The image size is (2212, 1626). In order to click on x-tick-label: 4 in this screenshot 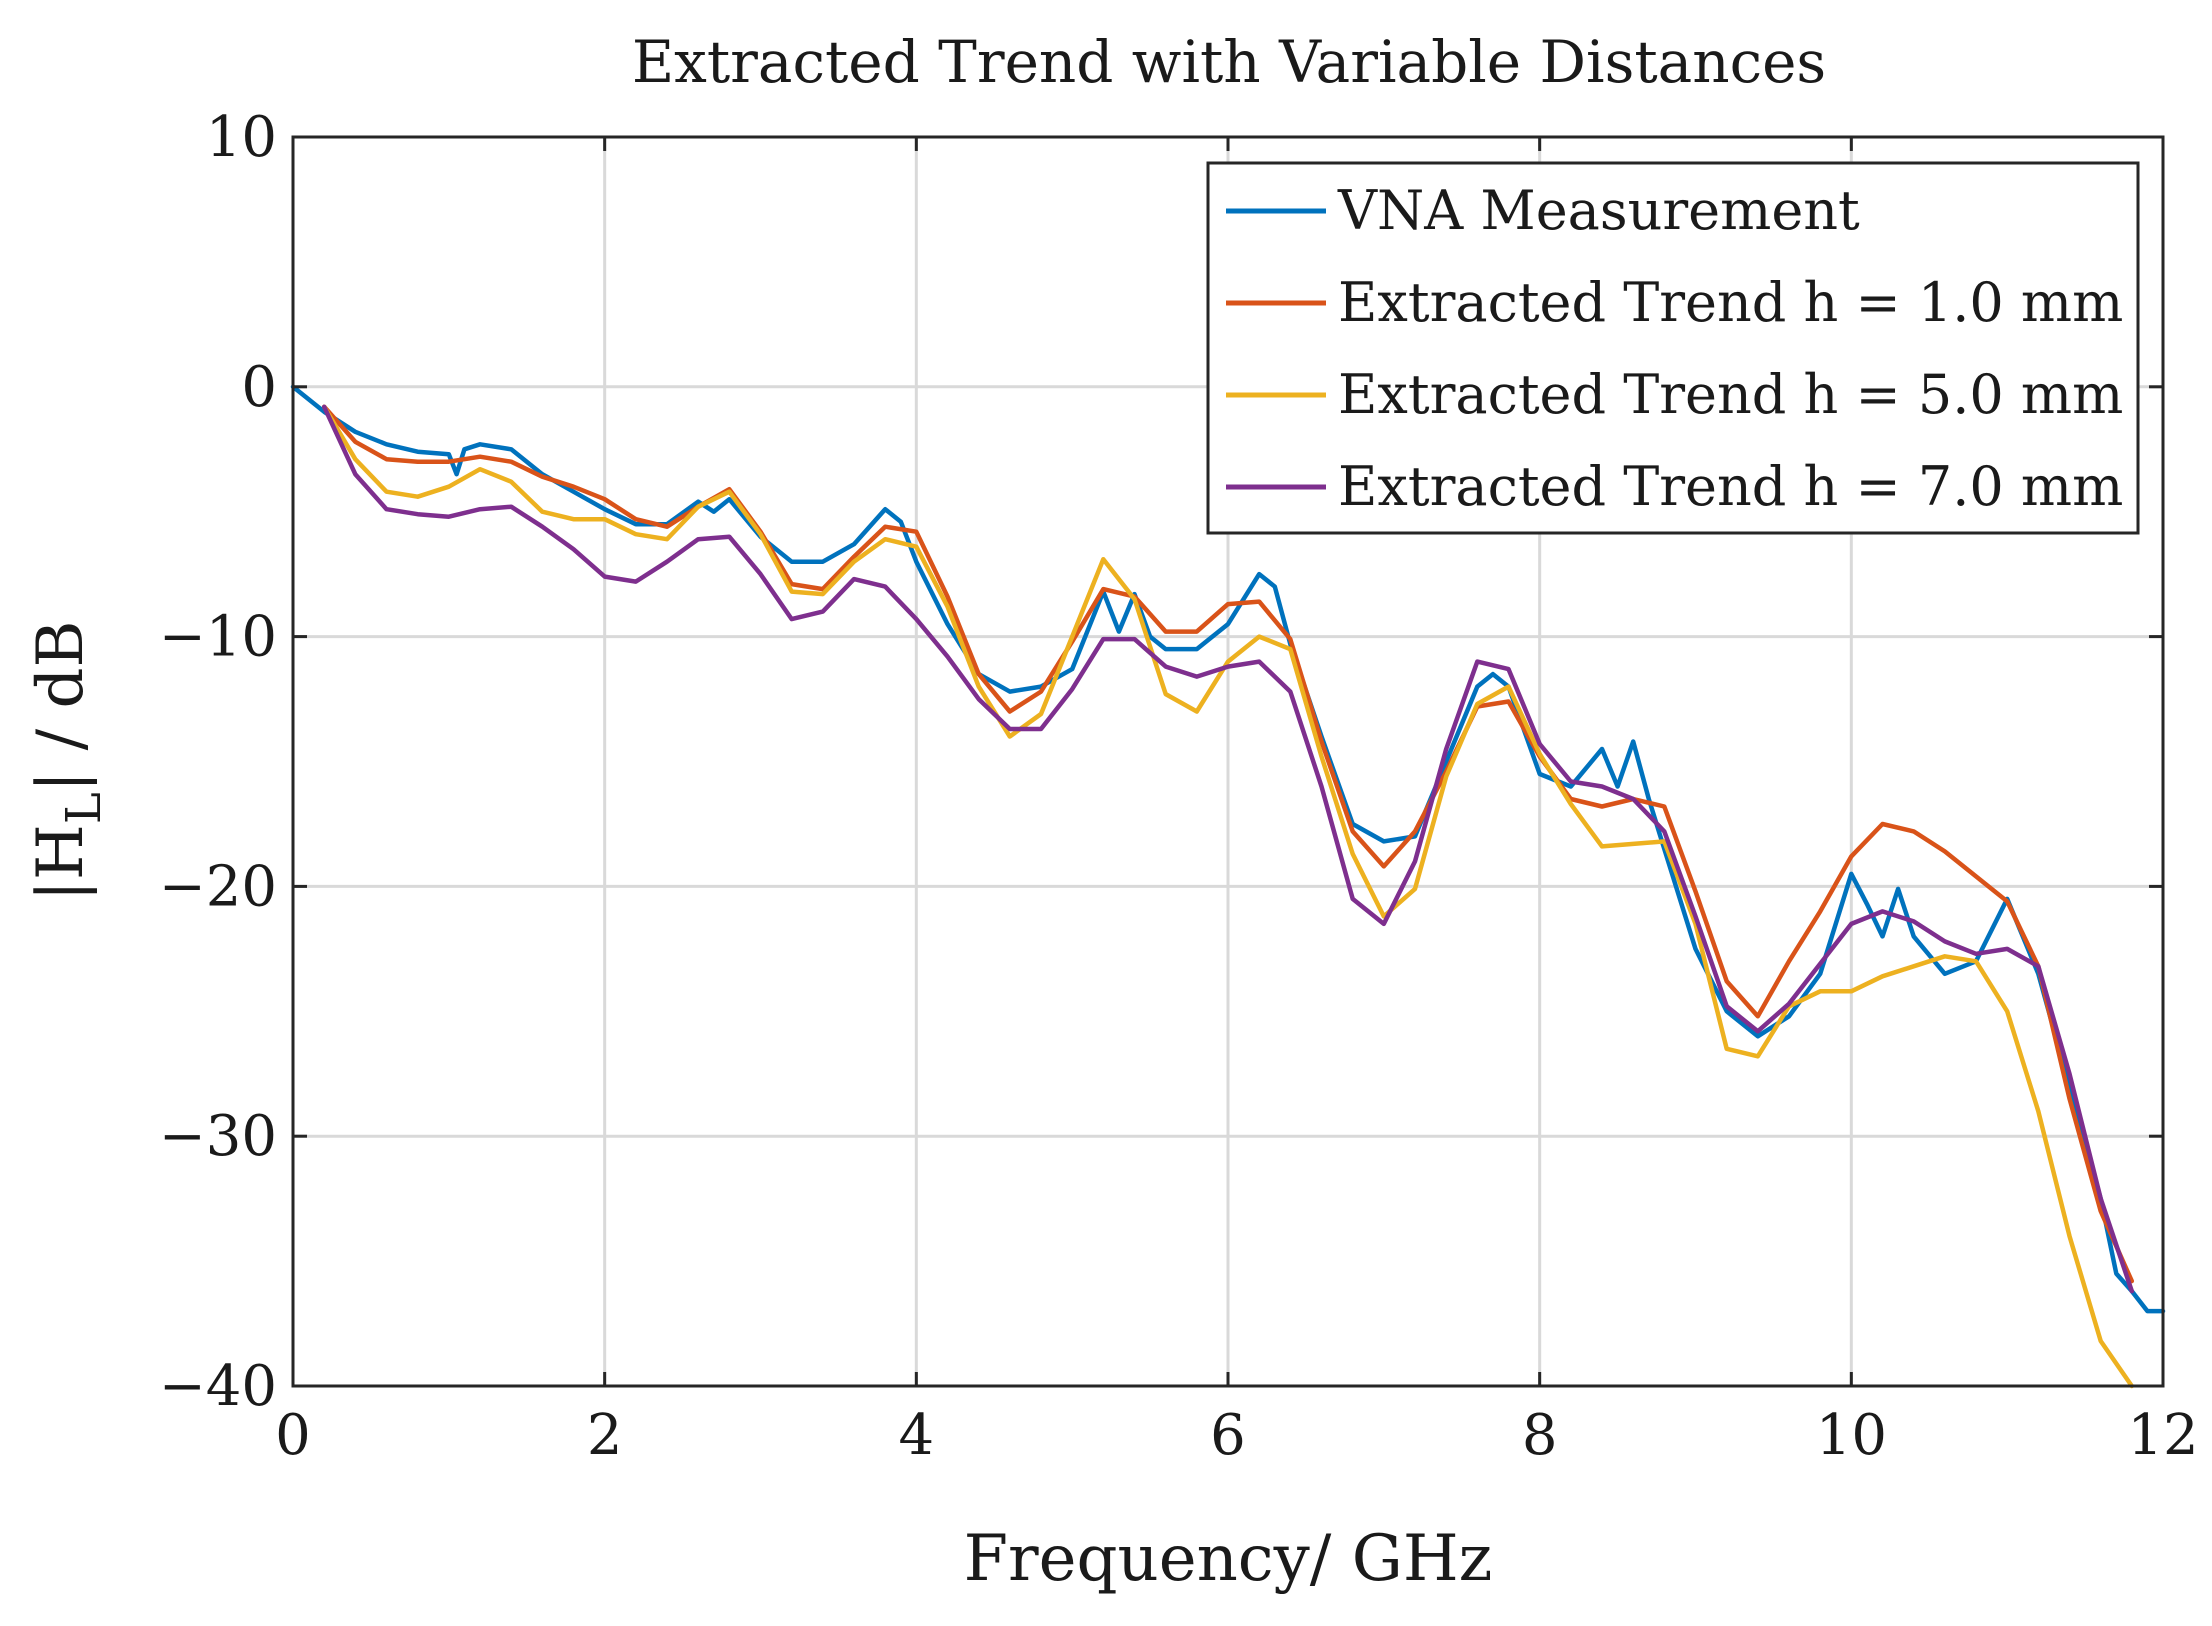, I will do `click(917, 1435)`.